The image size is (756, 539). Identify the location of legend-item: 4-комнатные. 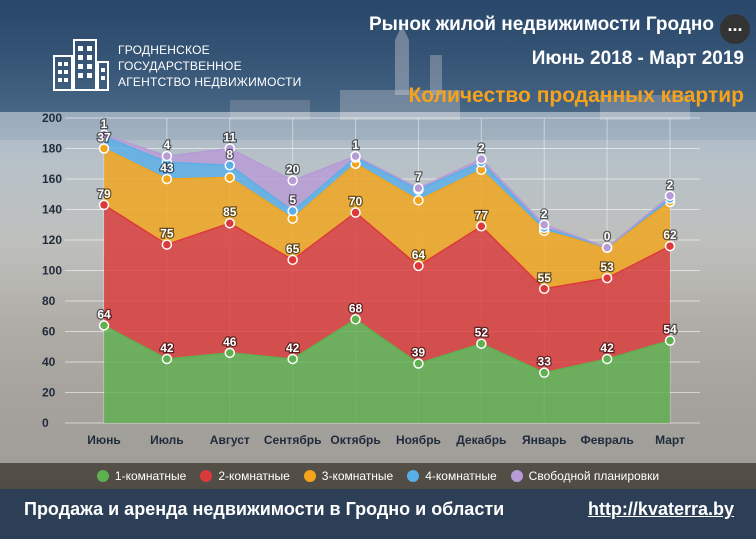
(452, 476).